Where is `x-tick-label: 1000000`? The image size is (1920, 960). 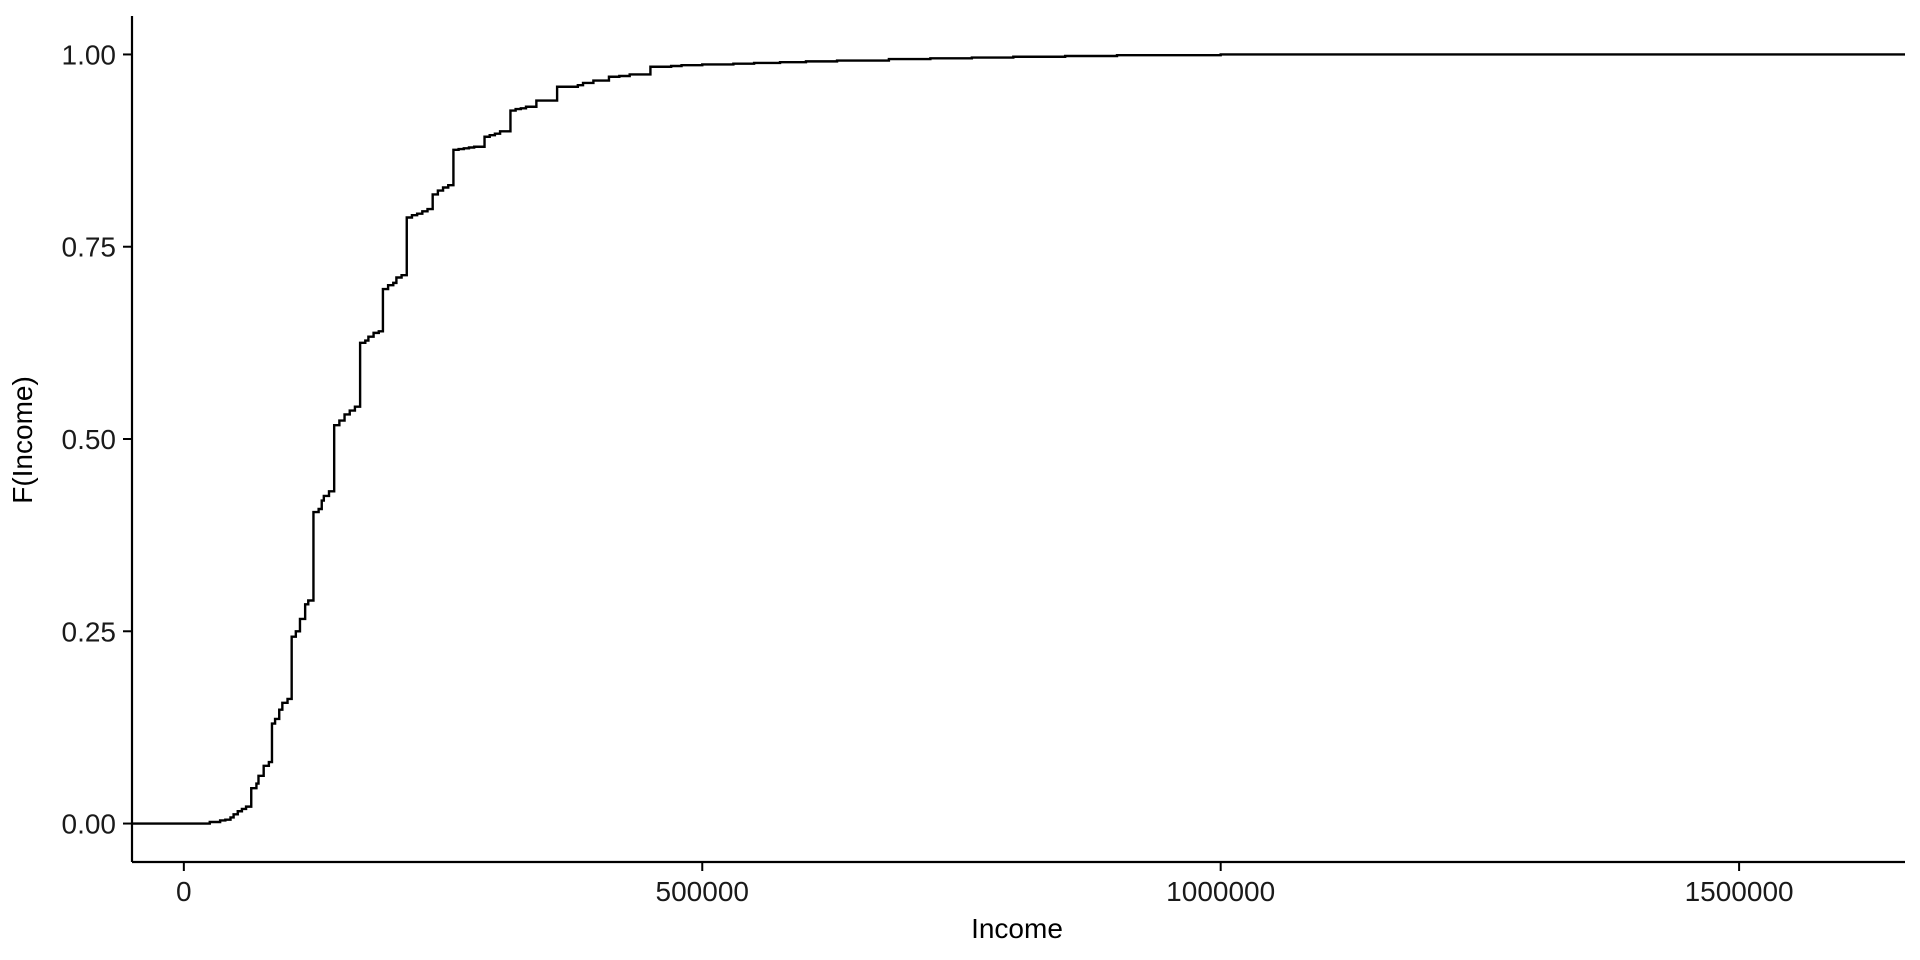 x-tick-label: 1000000 is located at coordinates (1220, 891).